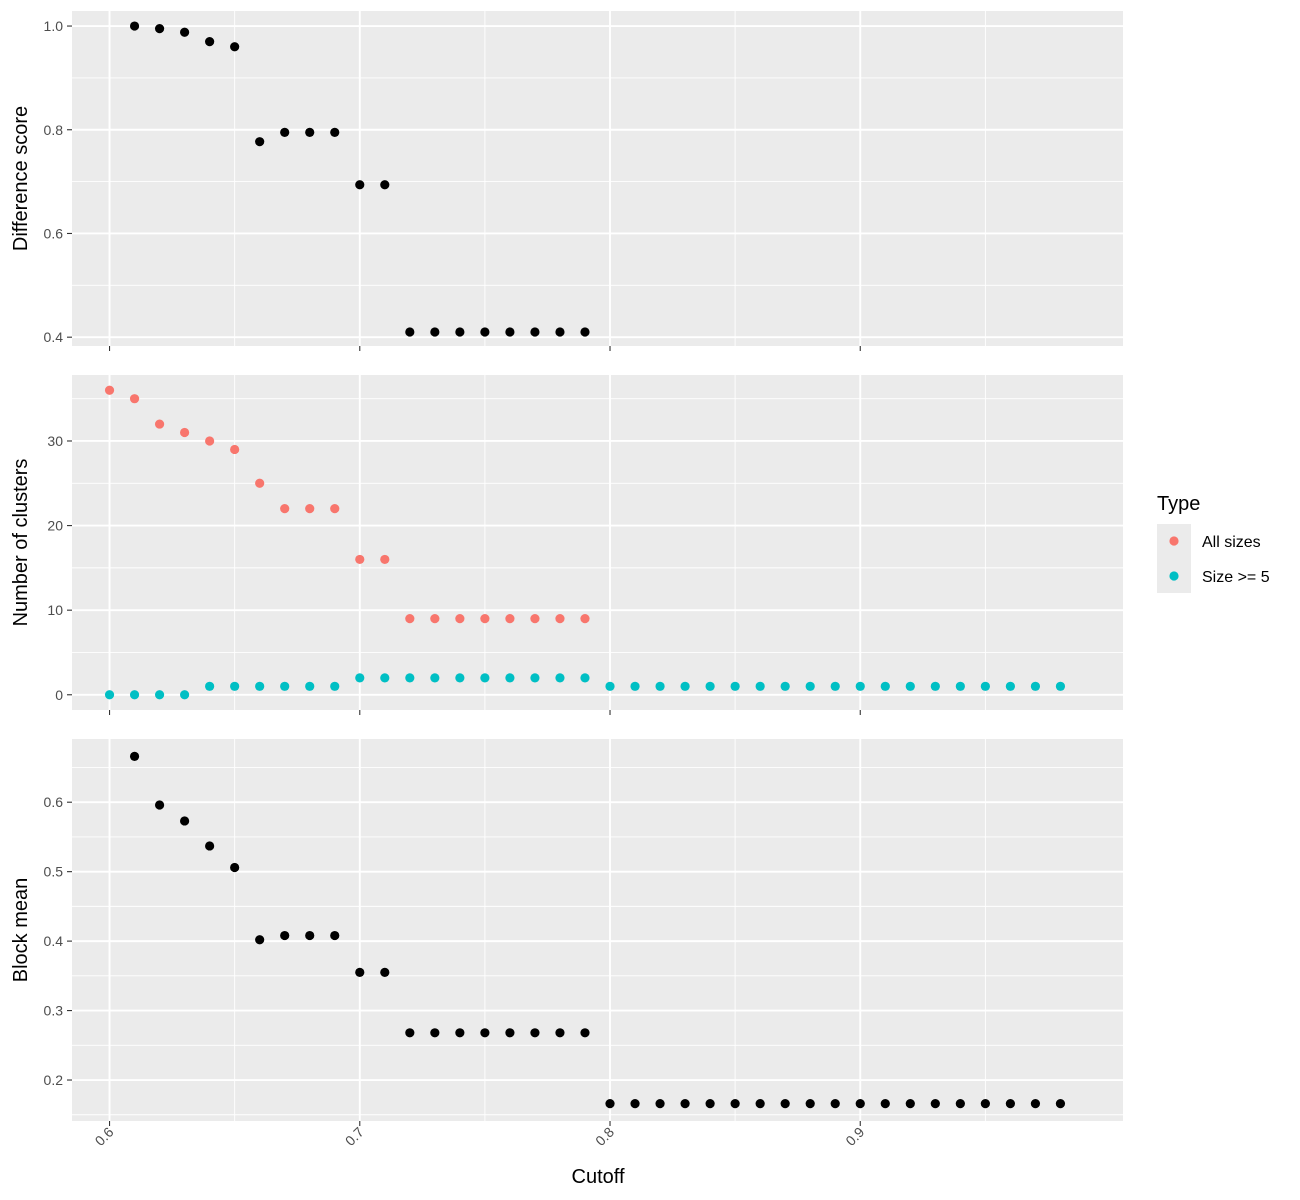  What do you see at coordinates (359, 179) in the screenshot?
I see `series-points` at bounding box center [359, 179].